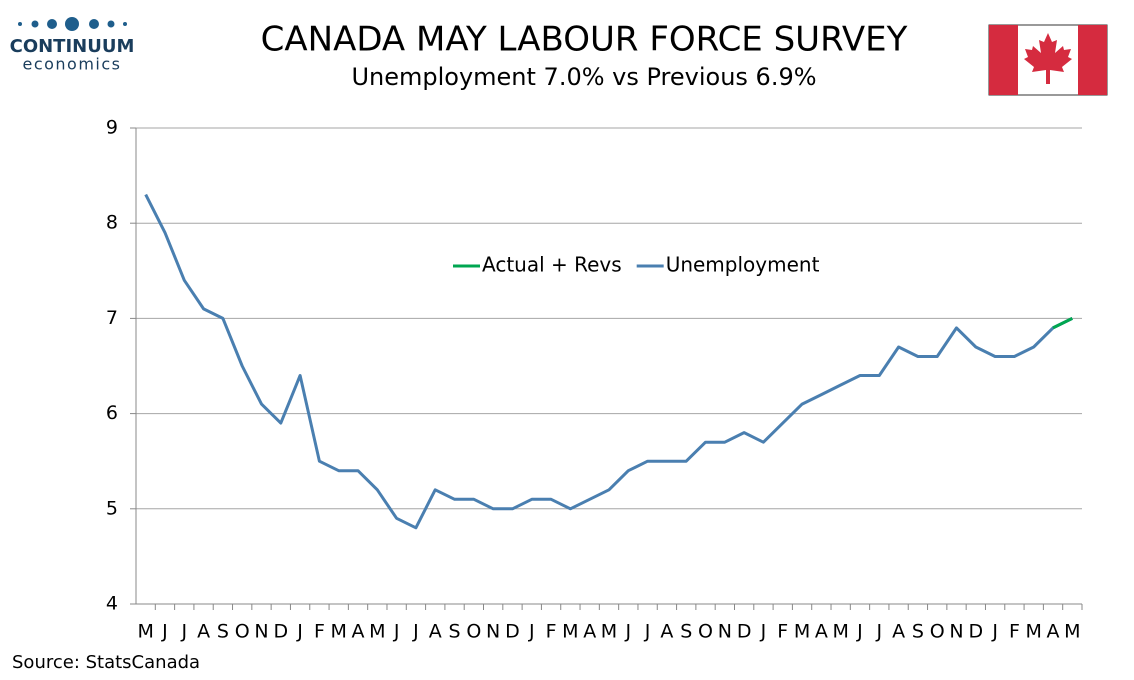 The height and width of the screenshot is (680, 1134). I want to click on legend-label: Actual + Revs, so click(552, 265).